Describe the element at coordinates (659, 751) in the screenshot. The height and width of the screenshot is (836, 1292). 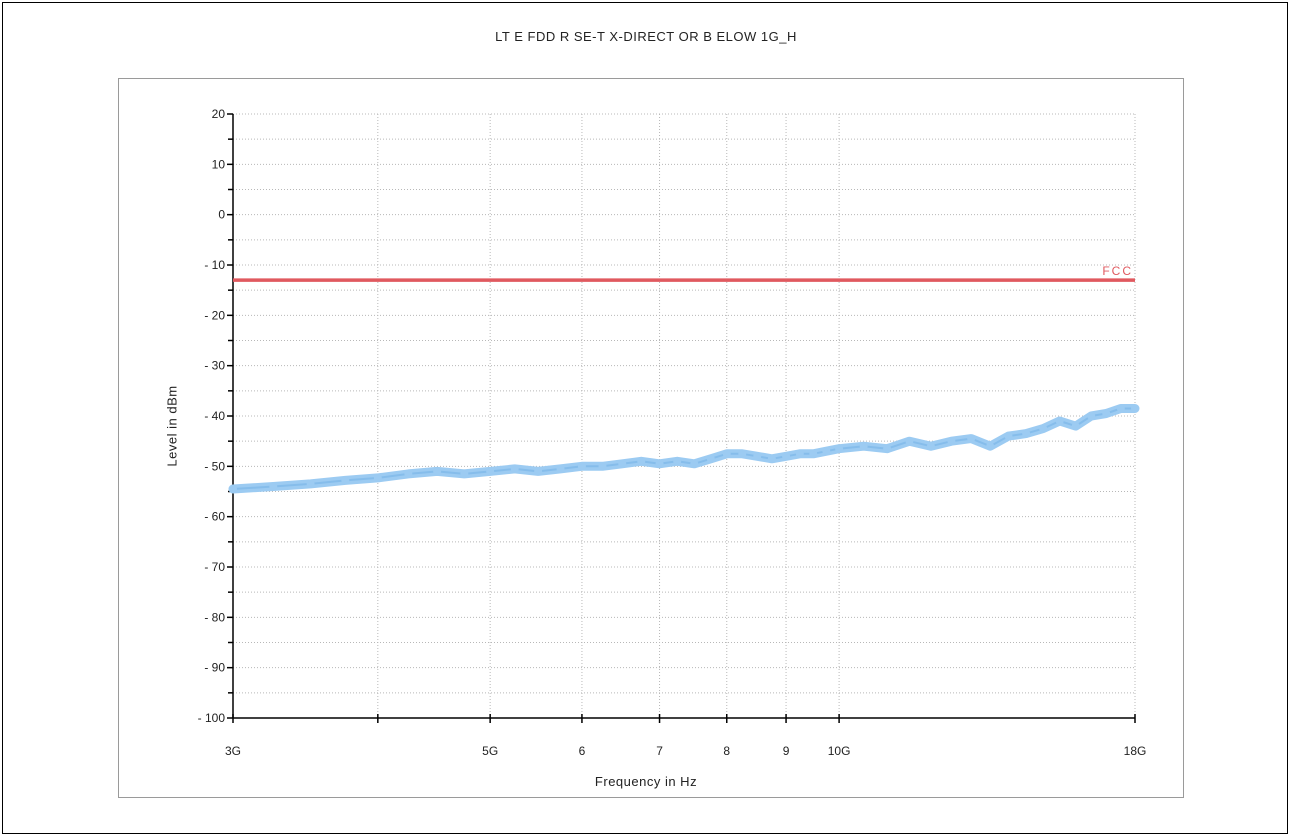
I see `x-tick-label: 7` at that location.